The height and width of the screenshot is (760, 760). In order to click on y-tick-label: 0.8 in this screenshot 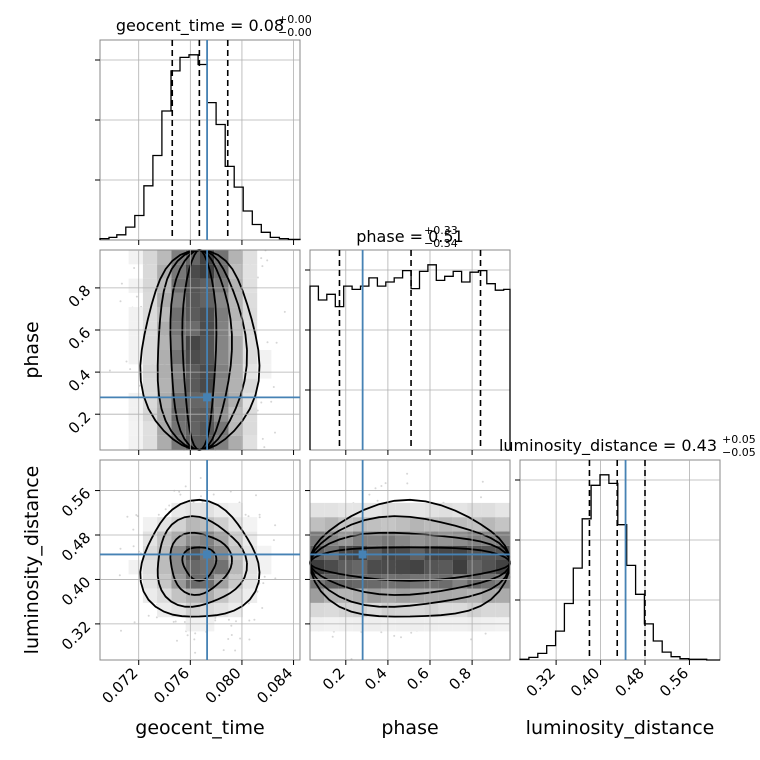, I will do `click(80, 297)`.